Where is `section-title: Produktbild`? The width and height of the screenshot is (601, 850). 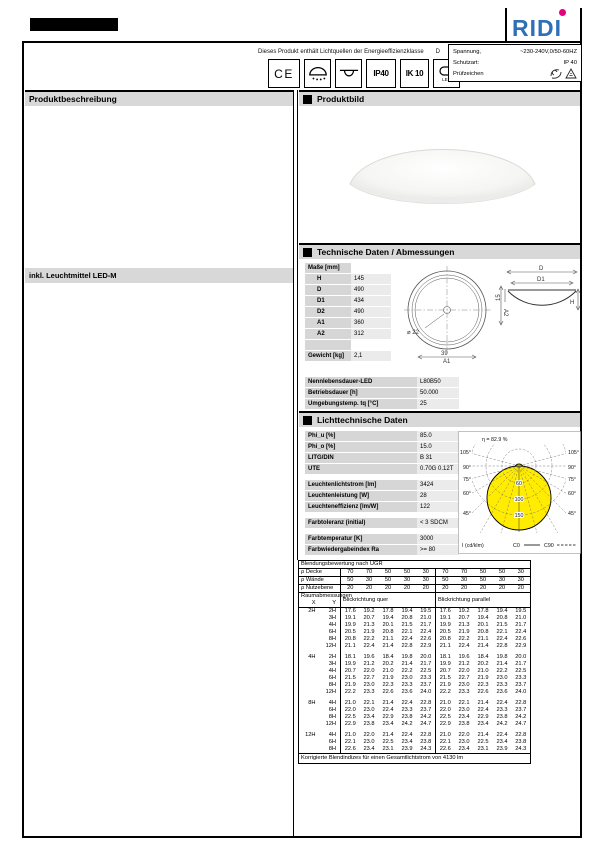 section-title: Produktbild is located at coordinates (341, 99).